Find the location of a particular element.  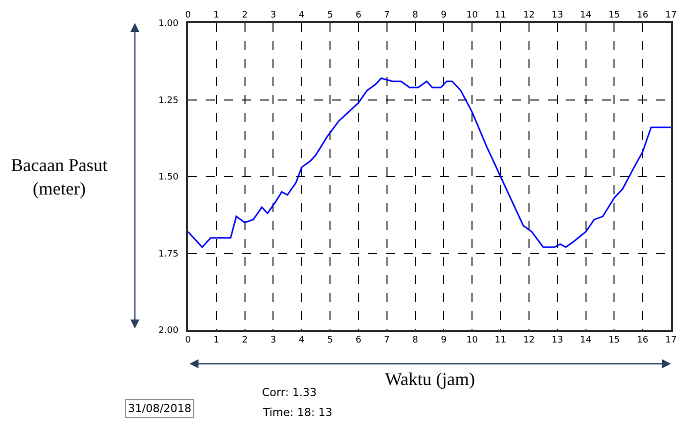

y-tick-label: 1.25 is located at coordinates (168, 101).